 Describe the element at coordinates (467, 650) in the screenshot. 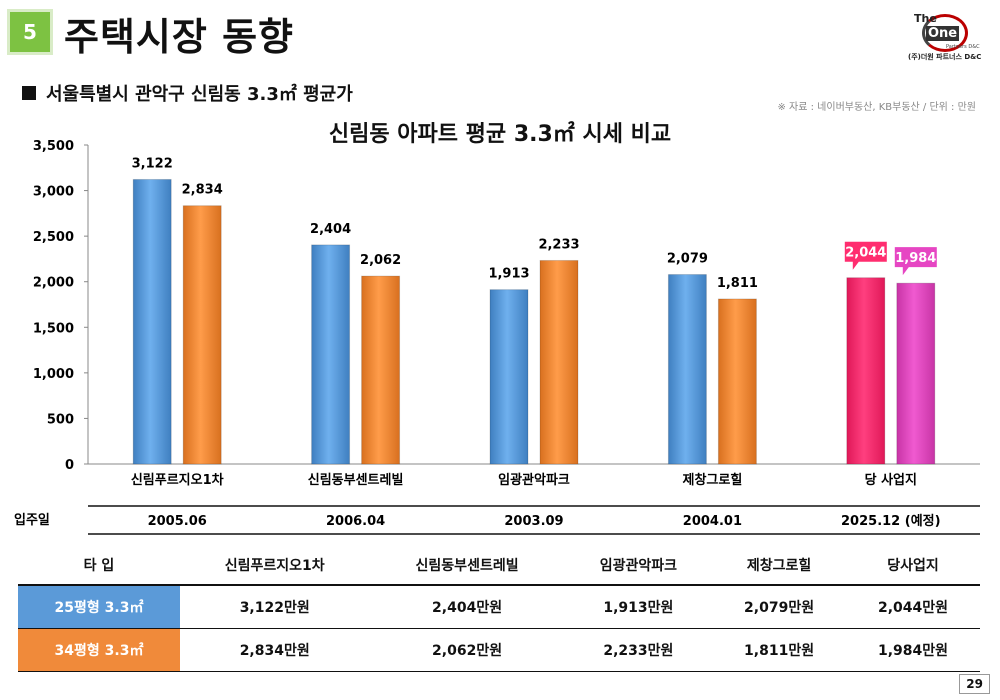

I see `table-cell: 2,062만원` at that location.